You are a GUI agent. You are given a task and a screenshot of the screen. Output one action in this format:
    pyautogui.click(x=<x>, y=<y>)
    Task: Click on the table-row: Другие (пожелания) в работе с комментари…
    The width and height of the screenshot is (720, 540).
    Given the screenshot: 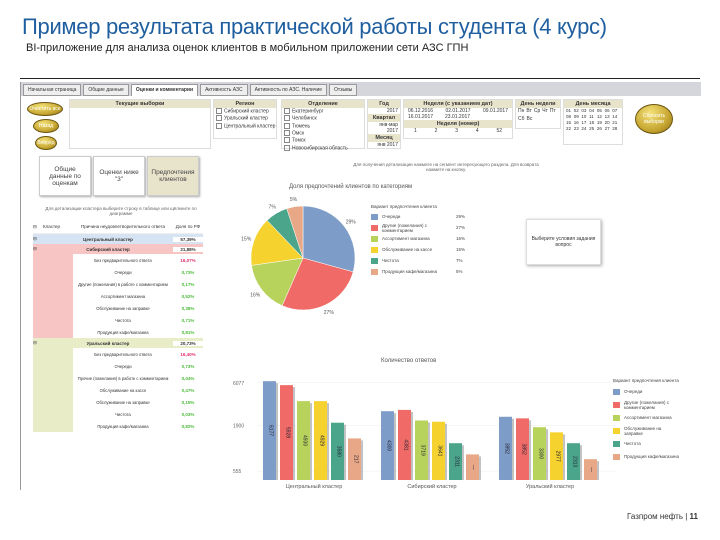 What is the action you would take?
    pyautogui.click(x=118, y=284)
    